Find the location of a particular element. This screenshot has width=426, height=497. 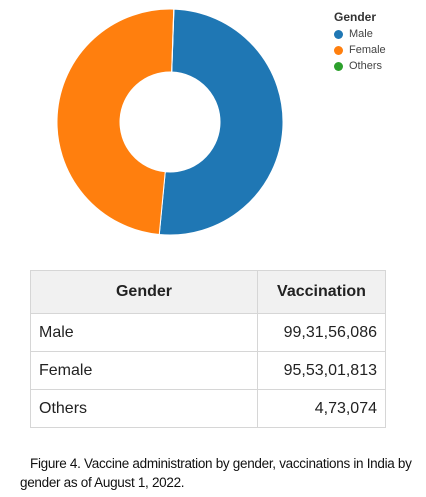

donut-slice-male is located at coordinates (221, 122).